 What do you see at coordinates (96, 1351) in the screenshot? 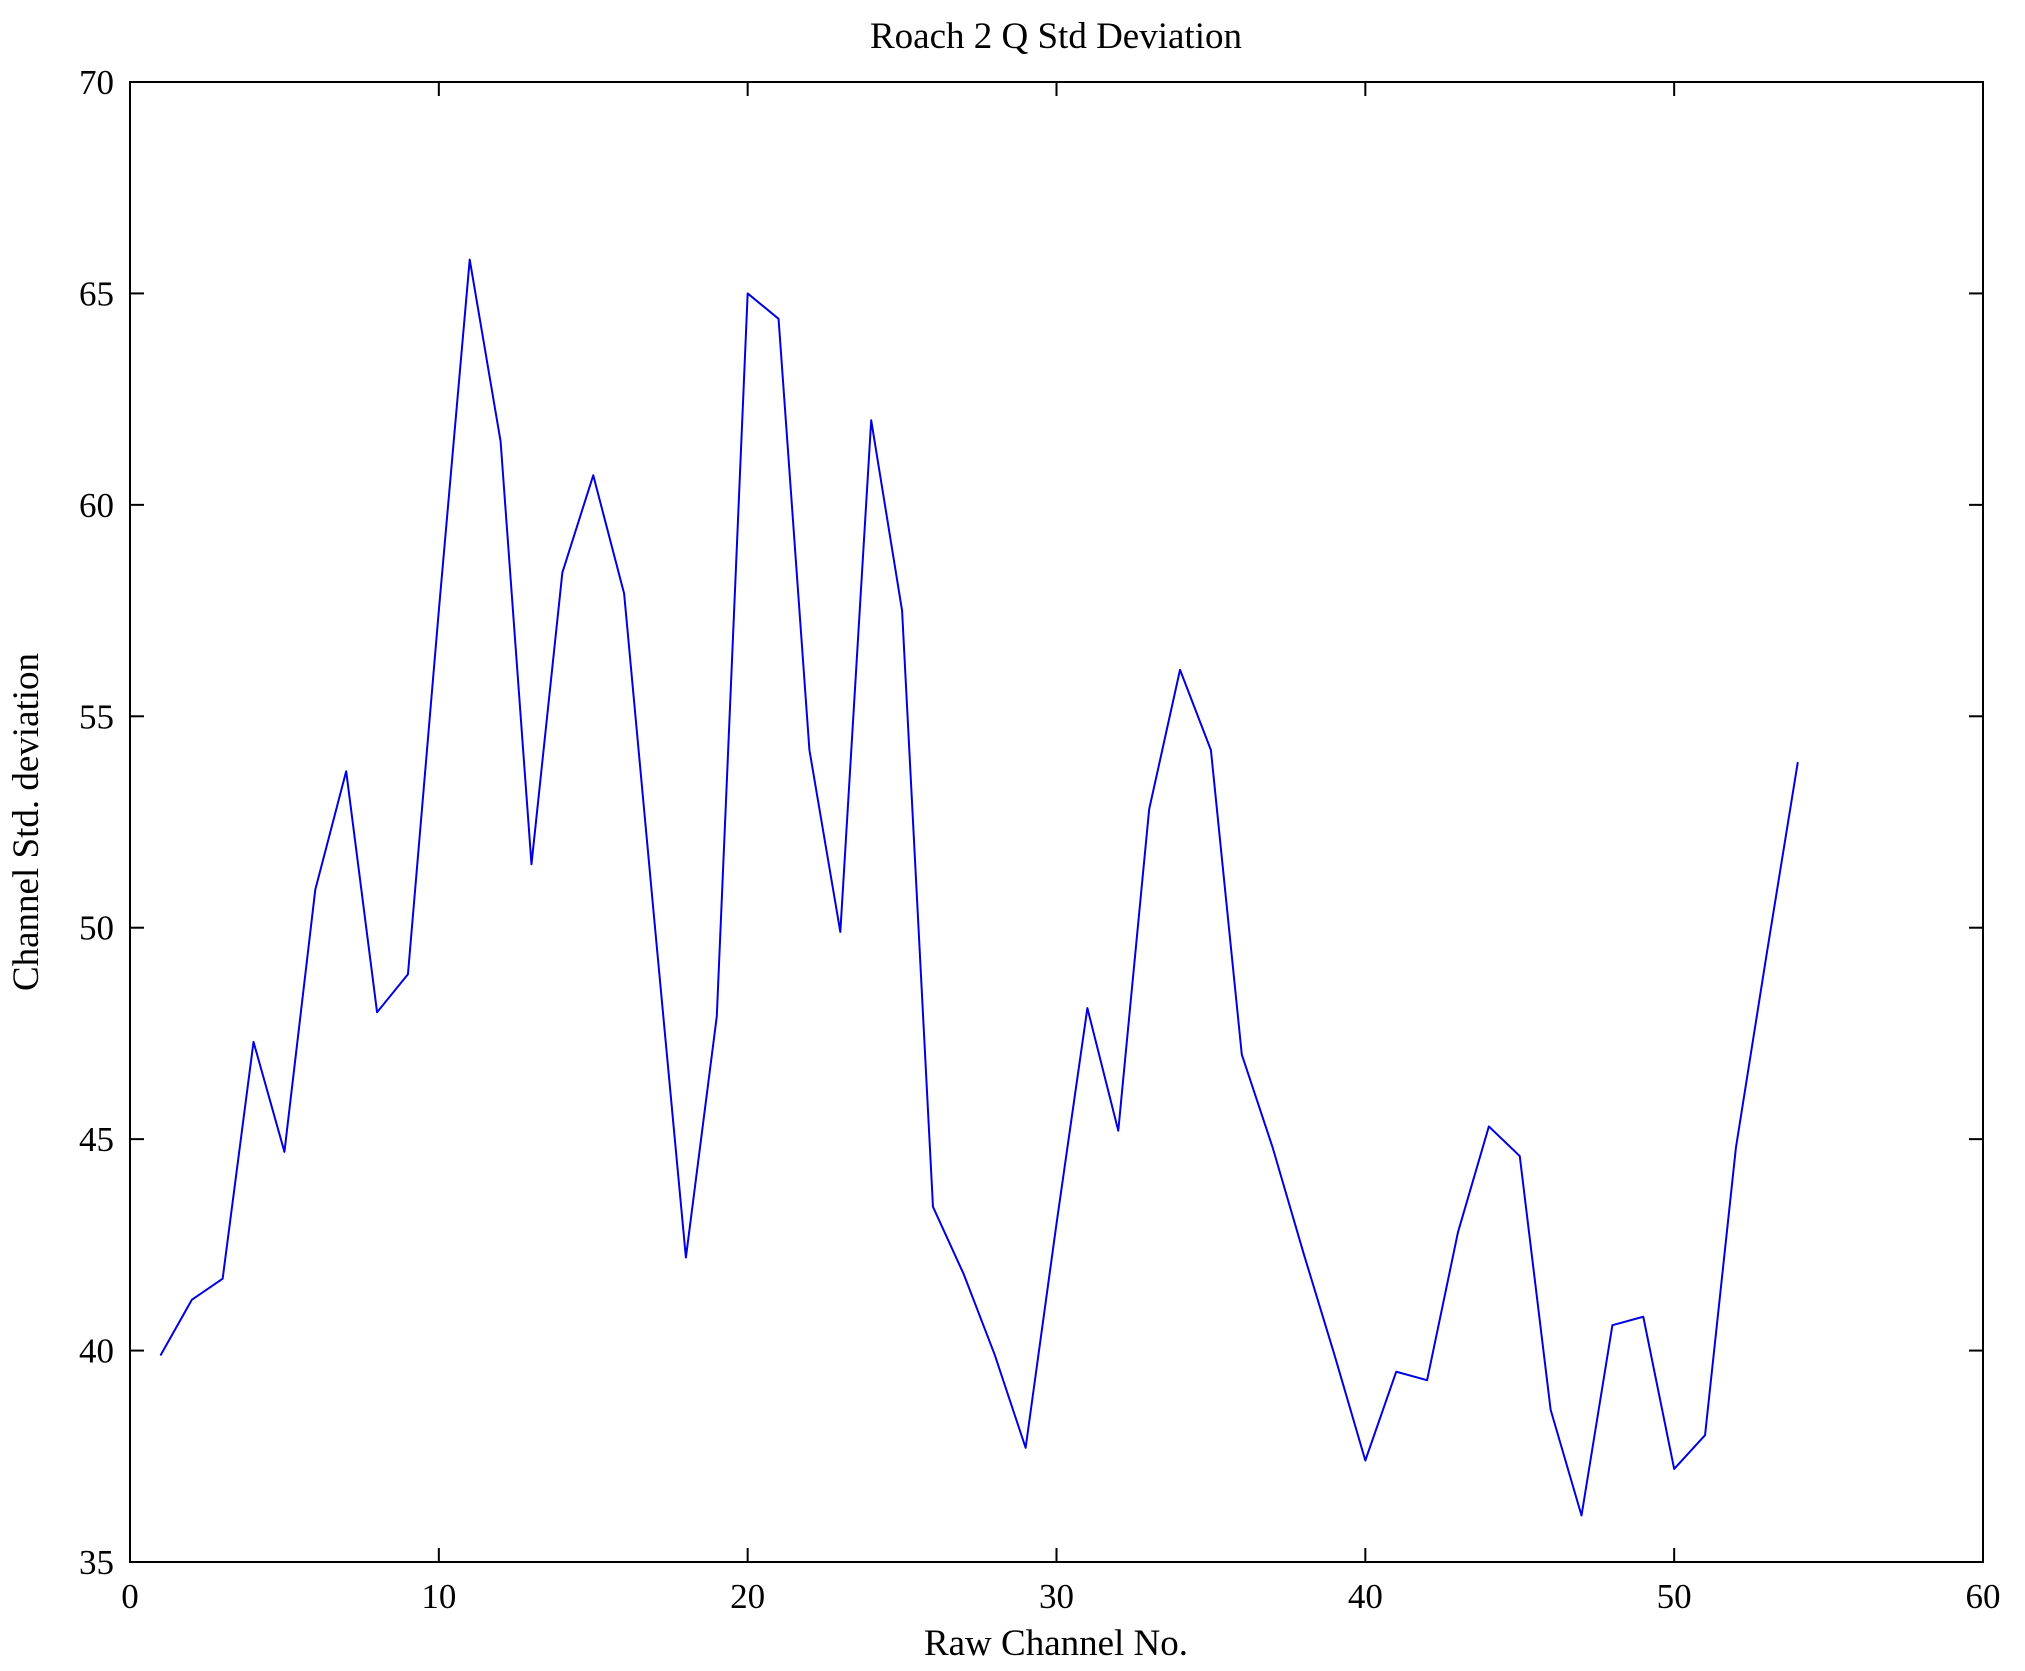
I see `y-tick-label: 40` at bounding box center [96, 1351].